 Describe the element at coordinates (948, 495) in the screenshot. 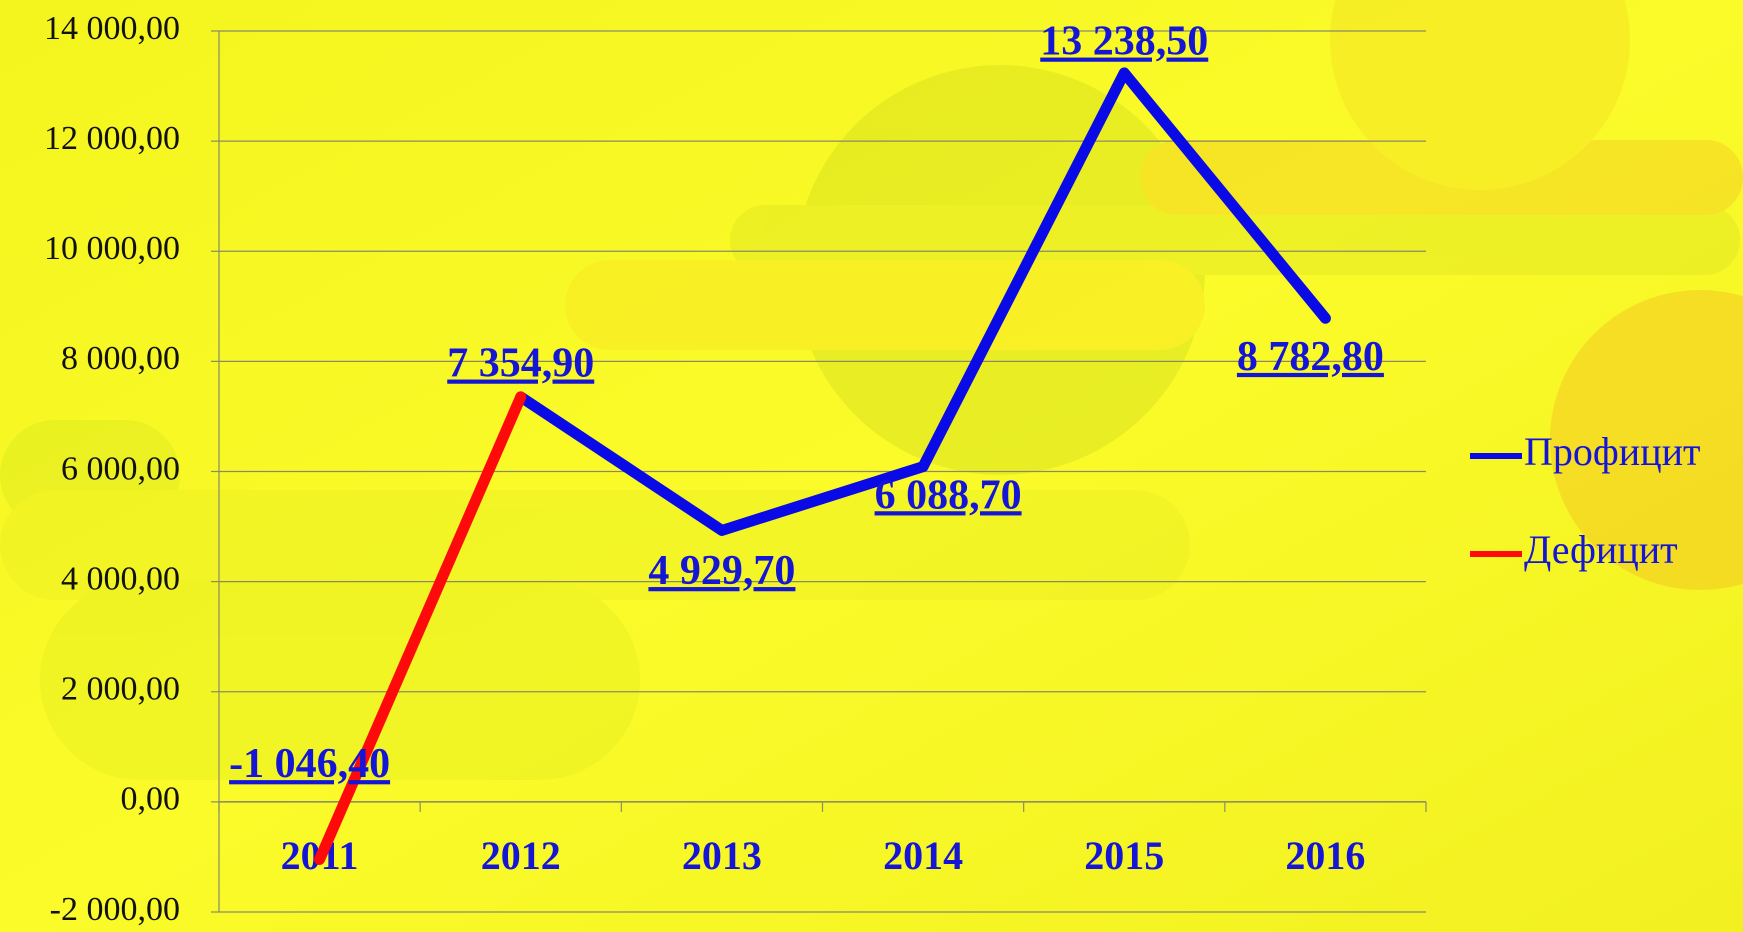

I see `data-label: 6 088,70` at that location.